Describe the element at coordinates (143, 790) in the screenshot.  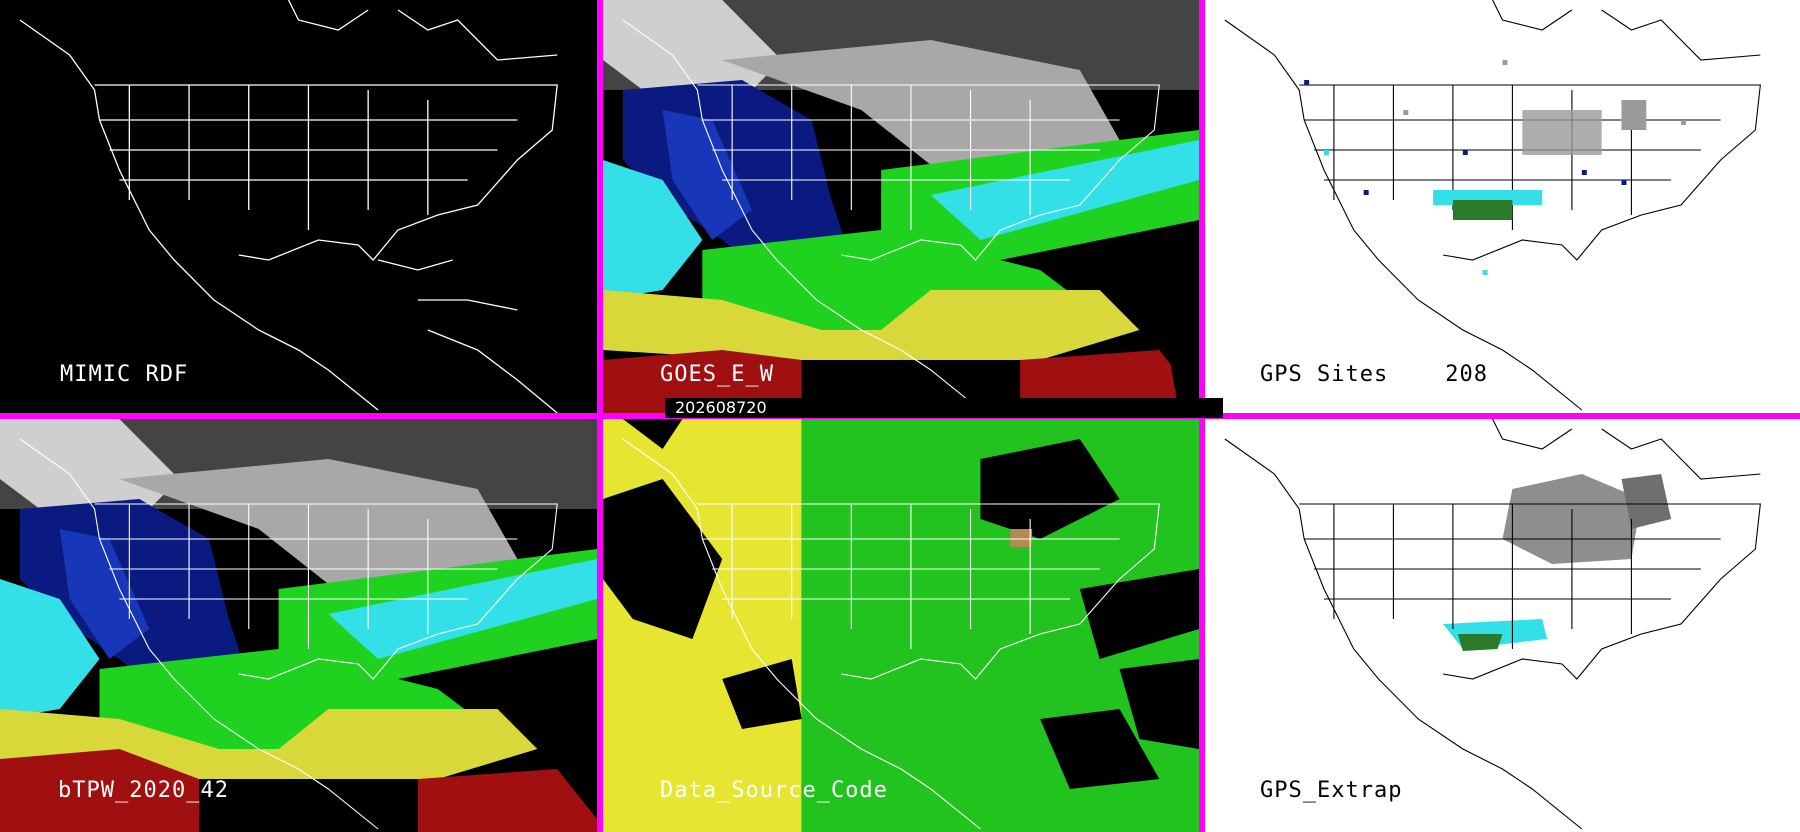
I see `panel-label: bTPW_2020_42` at that location.